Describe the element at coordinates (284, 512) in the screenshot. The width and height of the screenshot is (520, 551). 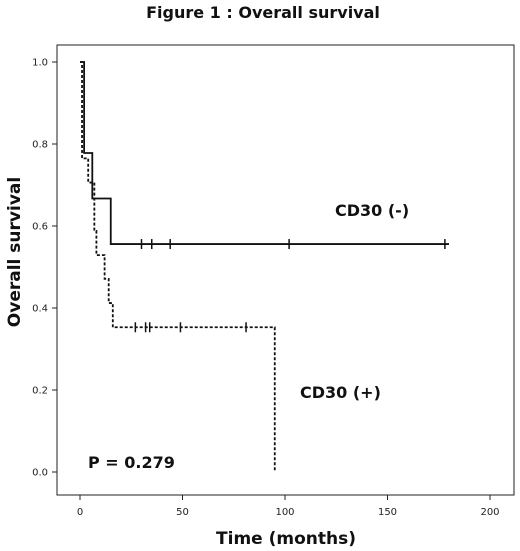
I see `x-tick-label: 100` at that location.